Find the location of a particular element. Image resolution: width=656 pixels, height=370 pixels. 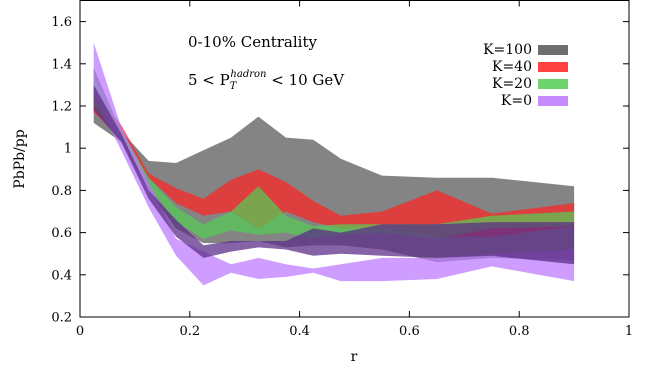

y-tick-label: 1.2 is located at coordinates (61, 107).